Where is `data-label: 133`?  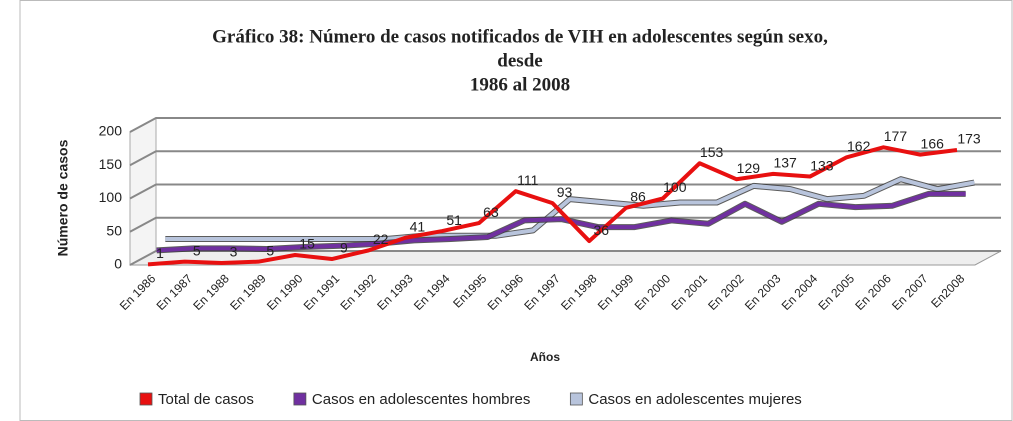
data-label: 133 is located at coordinates (822, 165).